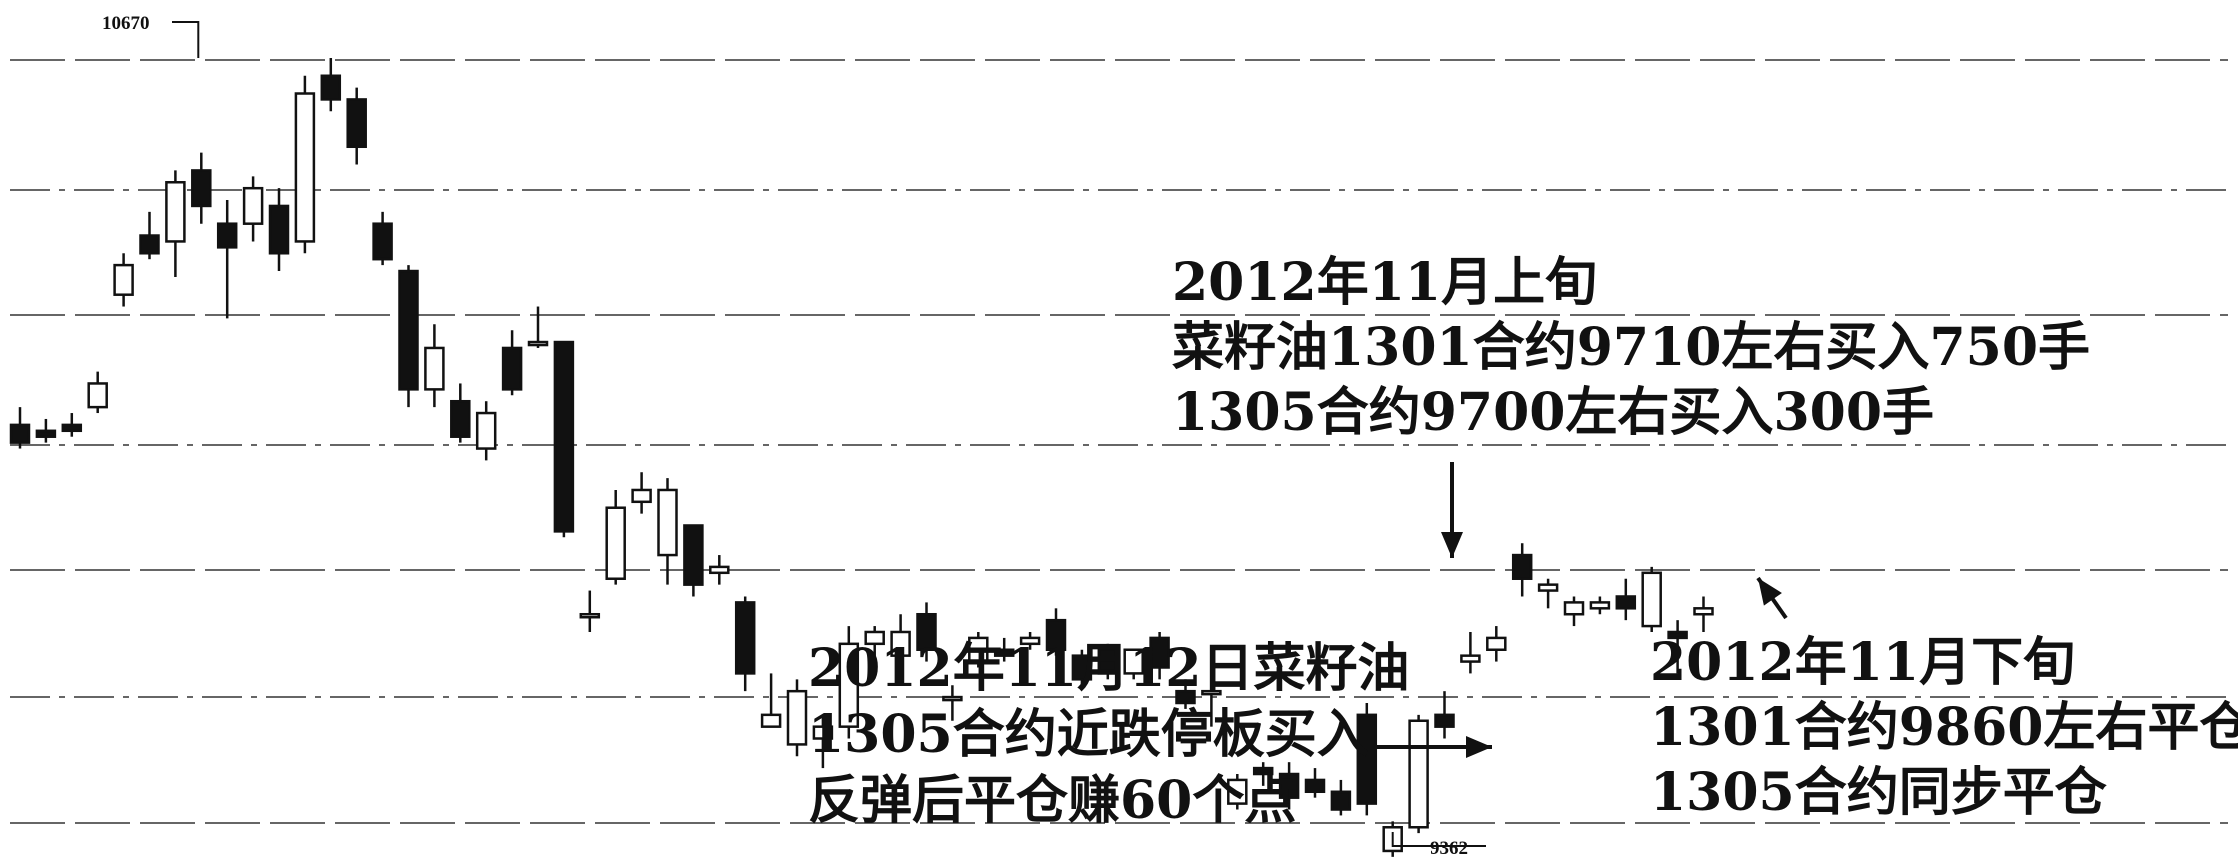 The image size is (2238, 864). What do you see at coordinates (1944, 727) in the screenshot?
I see `close-note-line-2: 1301合约9860左右平仓` at bounding box center [1944, 727].